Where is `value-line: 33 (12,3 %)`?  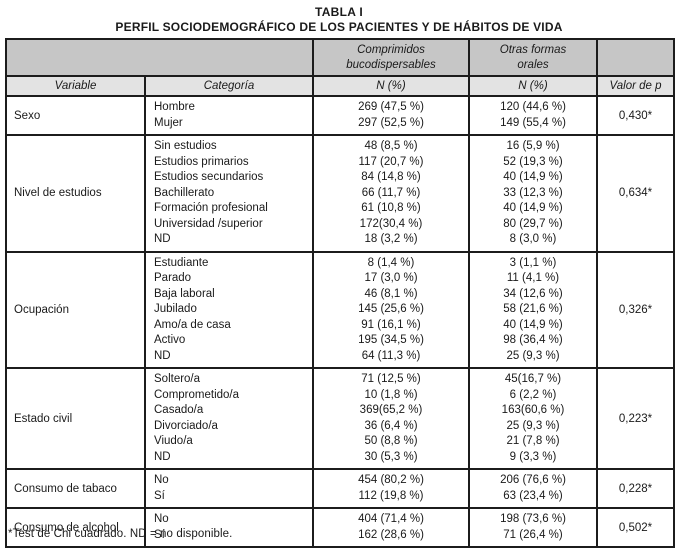 value-line: 33 (12,3 %) is located at coordinates (533, 192).